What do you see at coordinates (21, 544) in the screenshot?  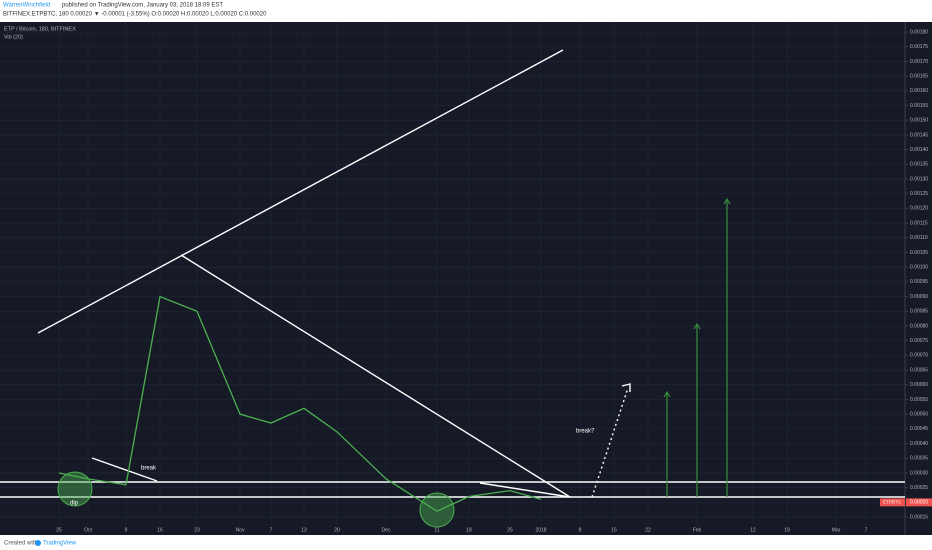 I see `footer-text: Created with` at bounding box center [21, 544].